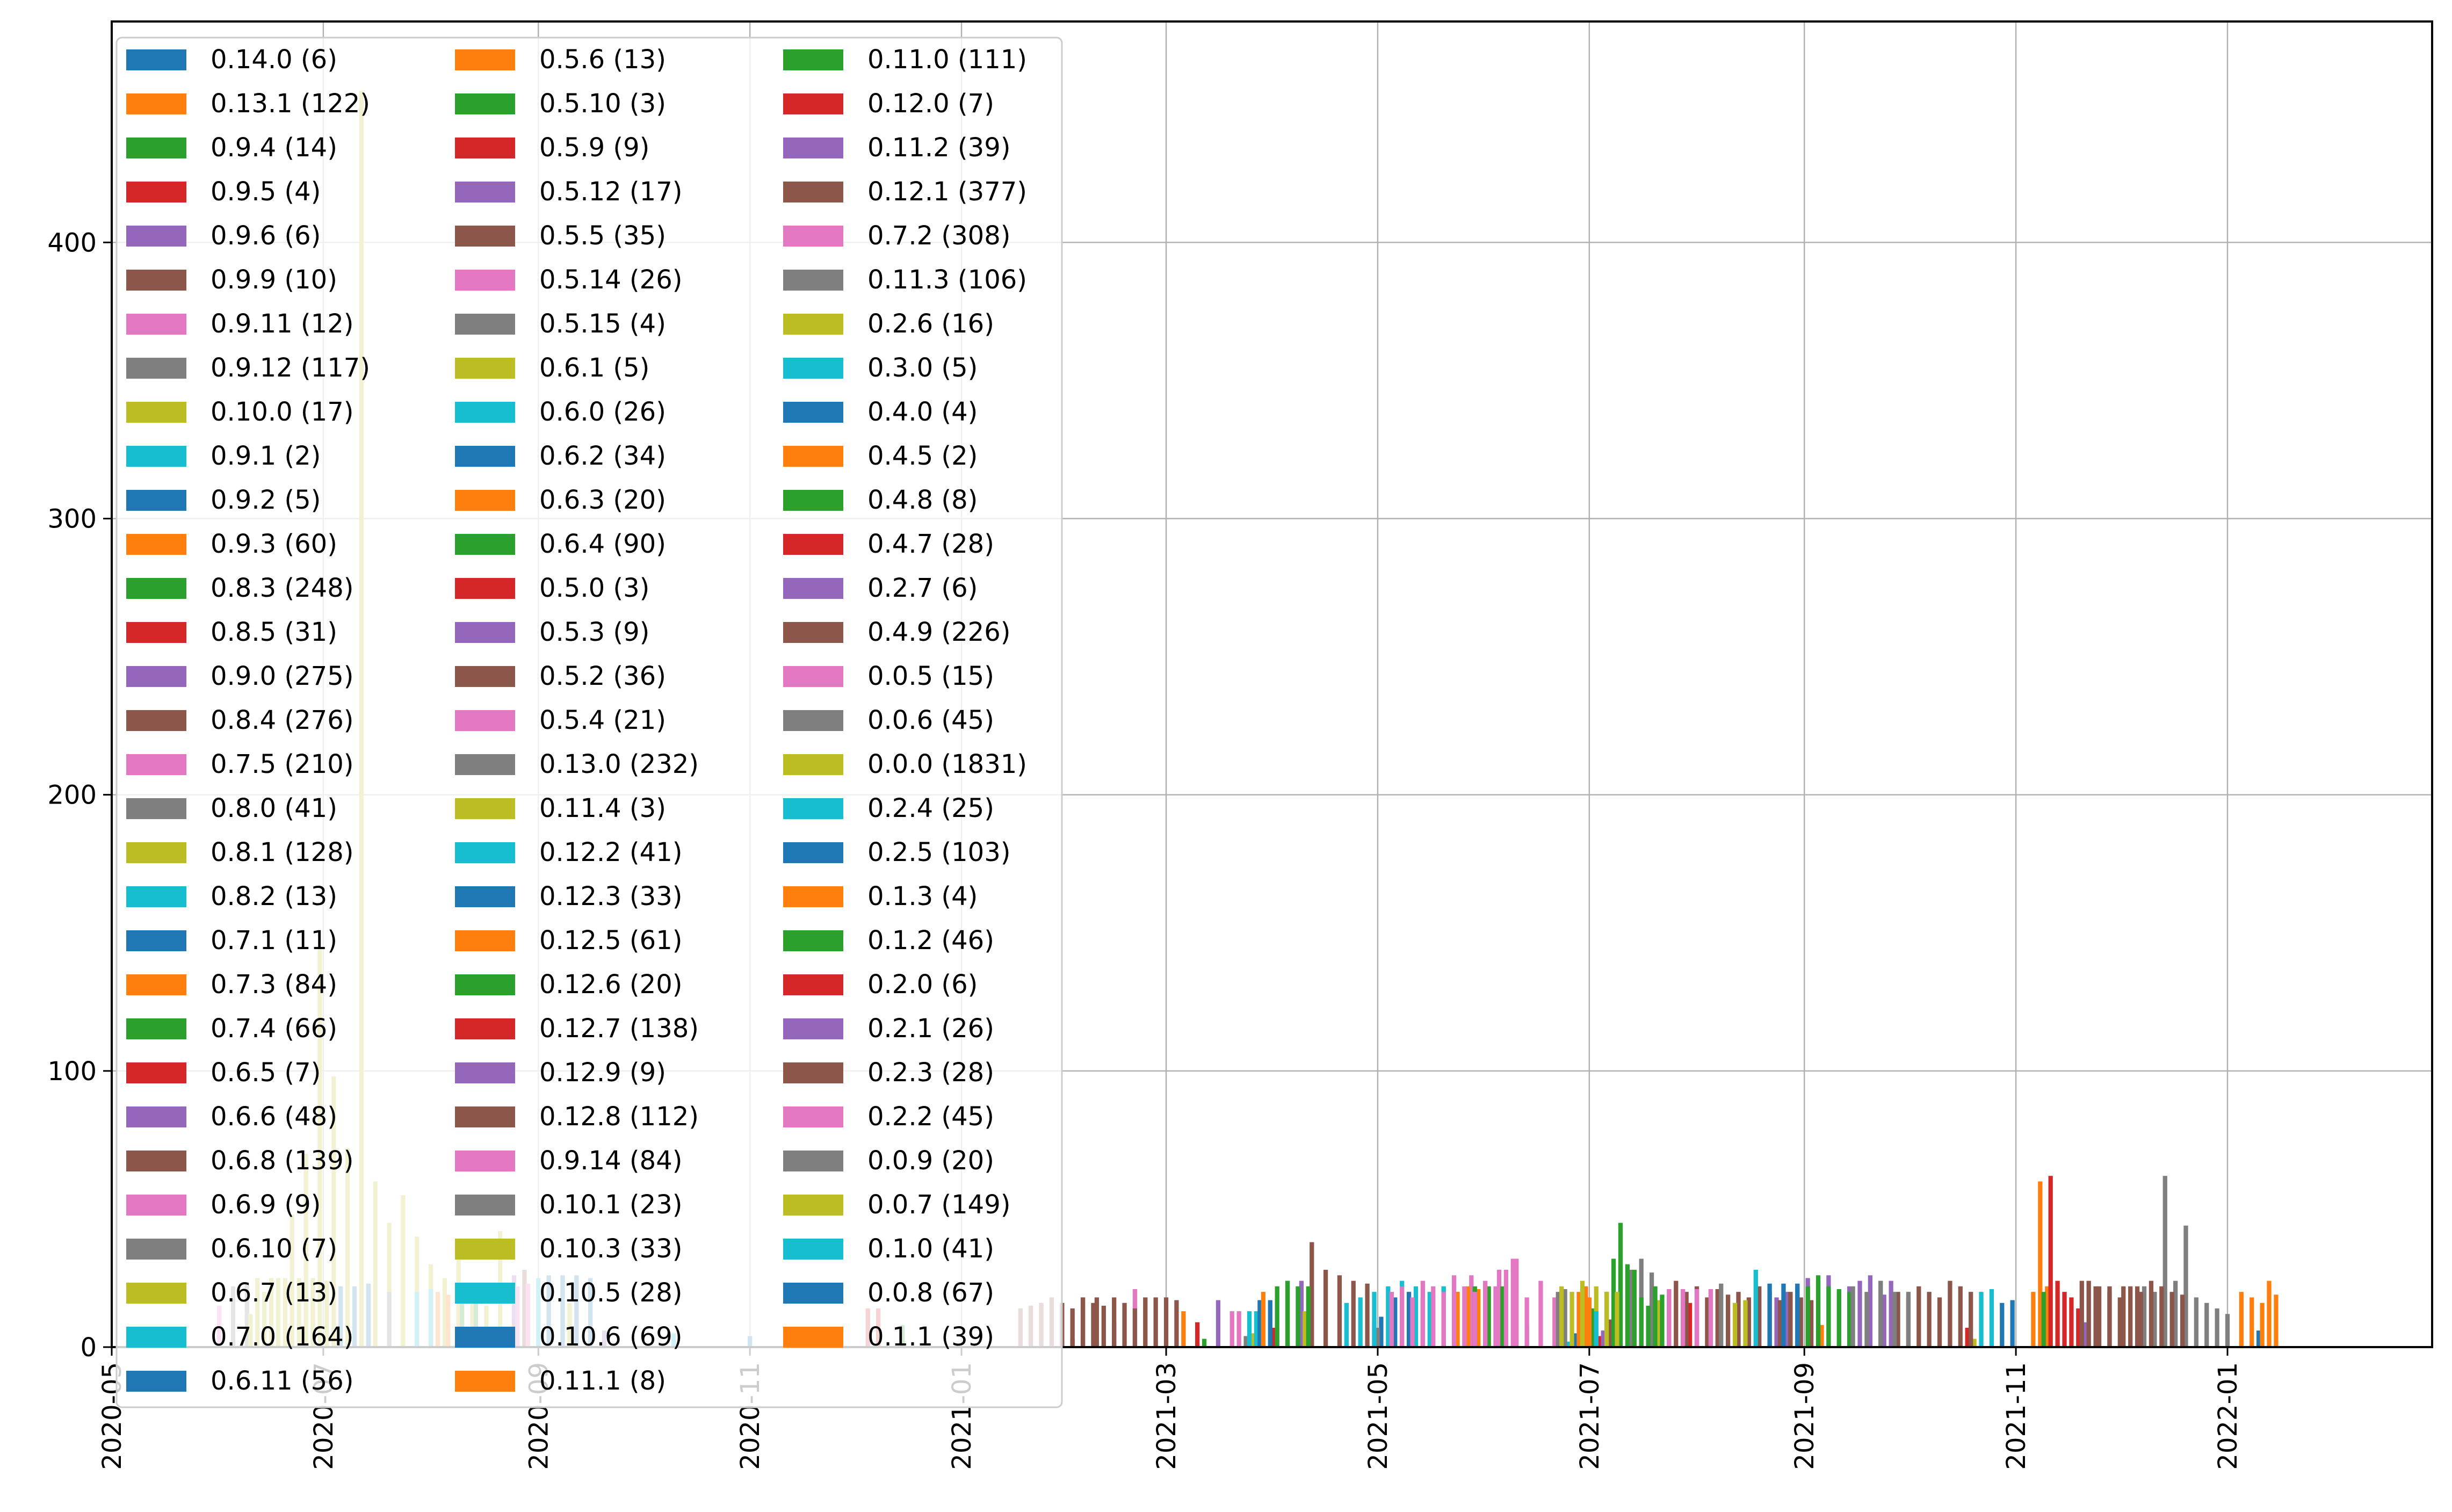 The width and height of the screenshot is (2452, 1512). What do you see at coordinates (274, 632) in the screenshot?
I see `legend-label: 0.8.5 (31)` at bounding box center [274, 632].